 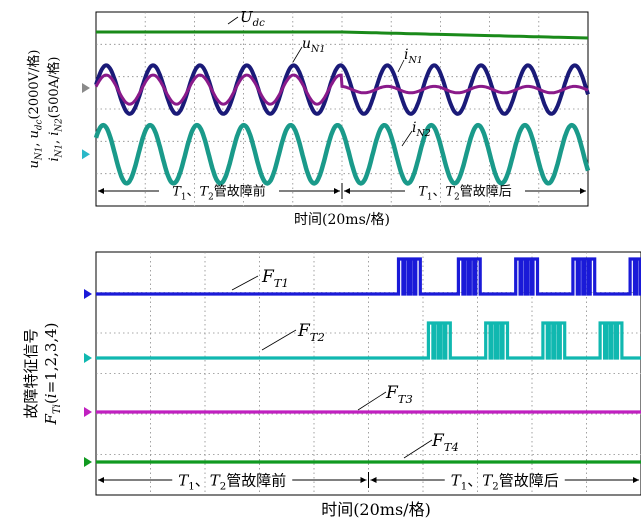 I want to click on series-ft2-signal, so click(x=368, y=340).